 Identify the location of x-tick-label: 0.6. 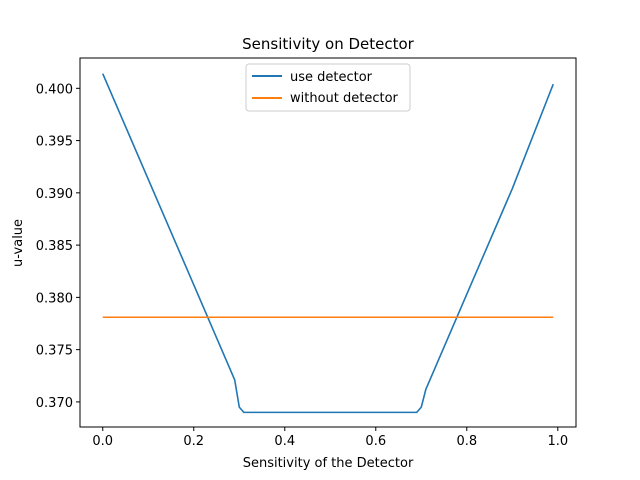
(375, 441).